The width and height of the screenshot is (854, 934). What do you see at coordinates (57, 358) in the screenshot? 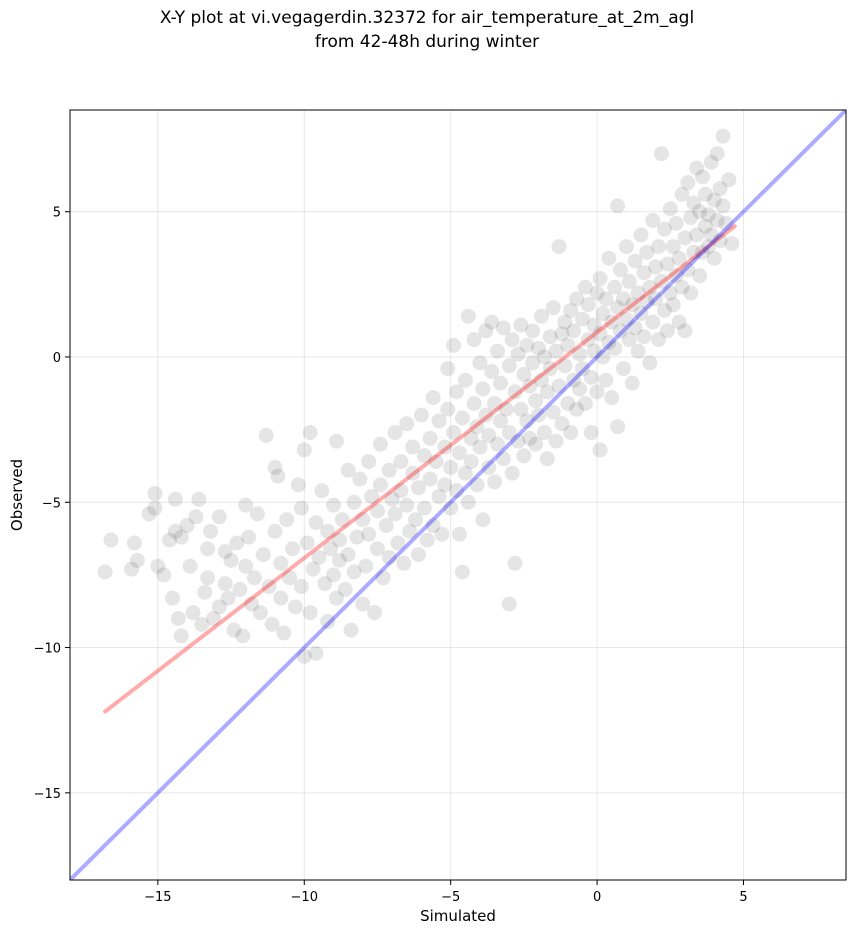
I see `y-tick-label: 0` at bounding box center [57, 358].